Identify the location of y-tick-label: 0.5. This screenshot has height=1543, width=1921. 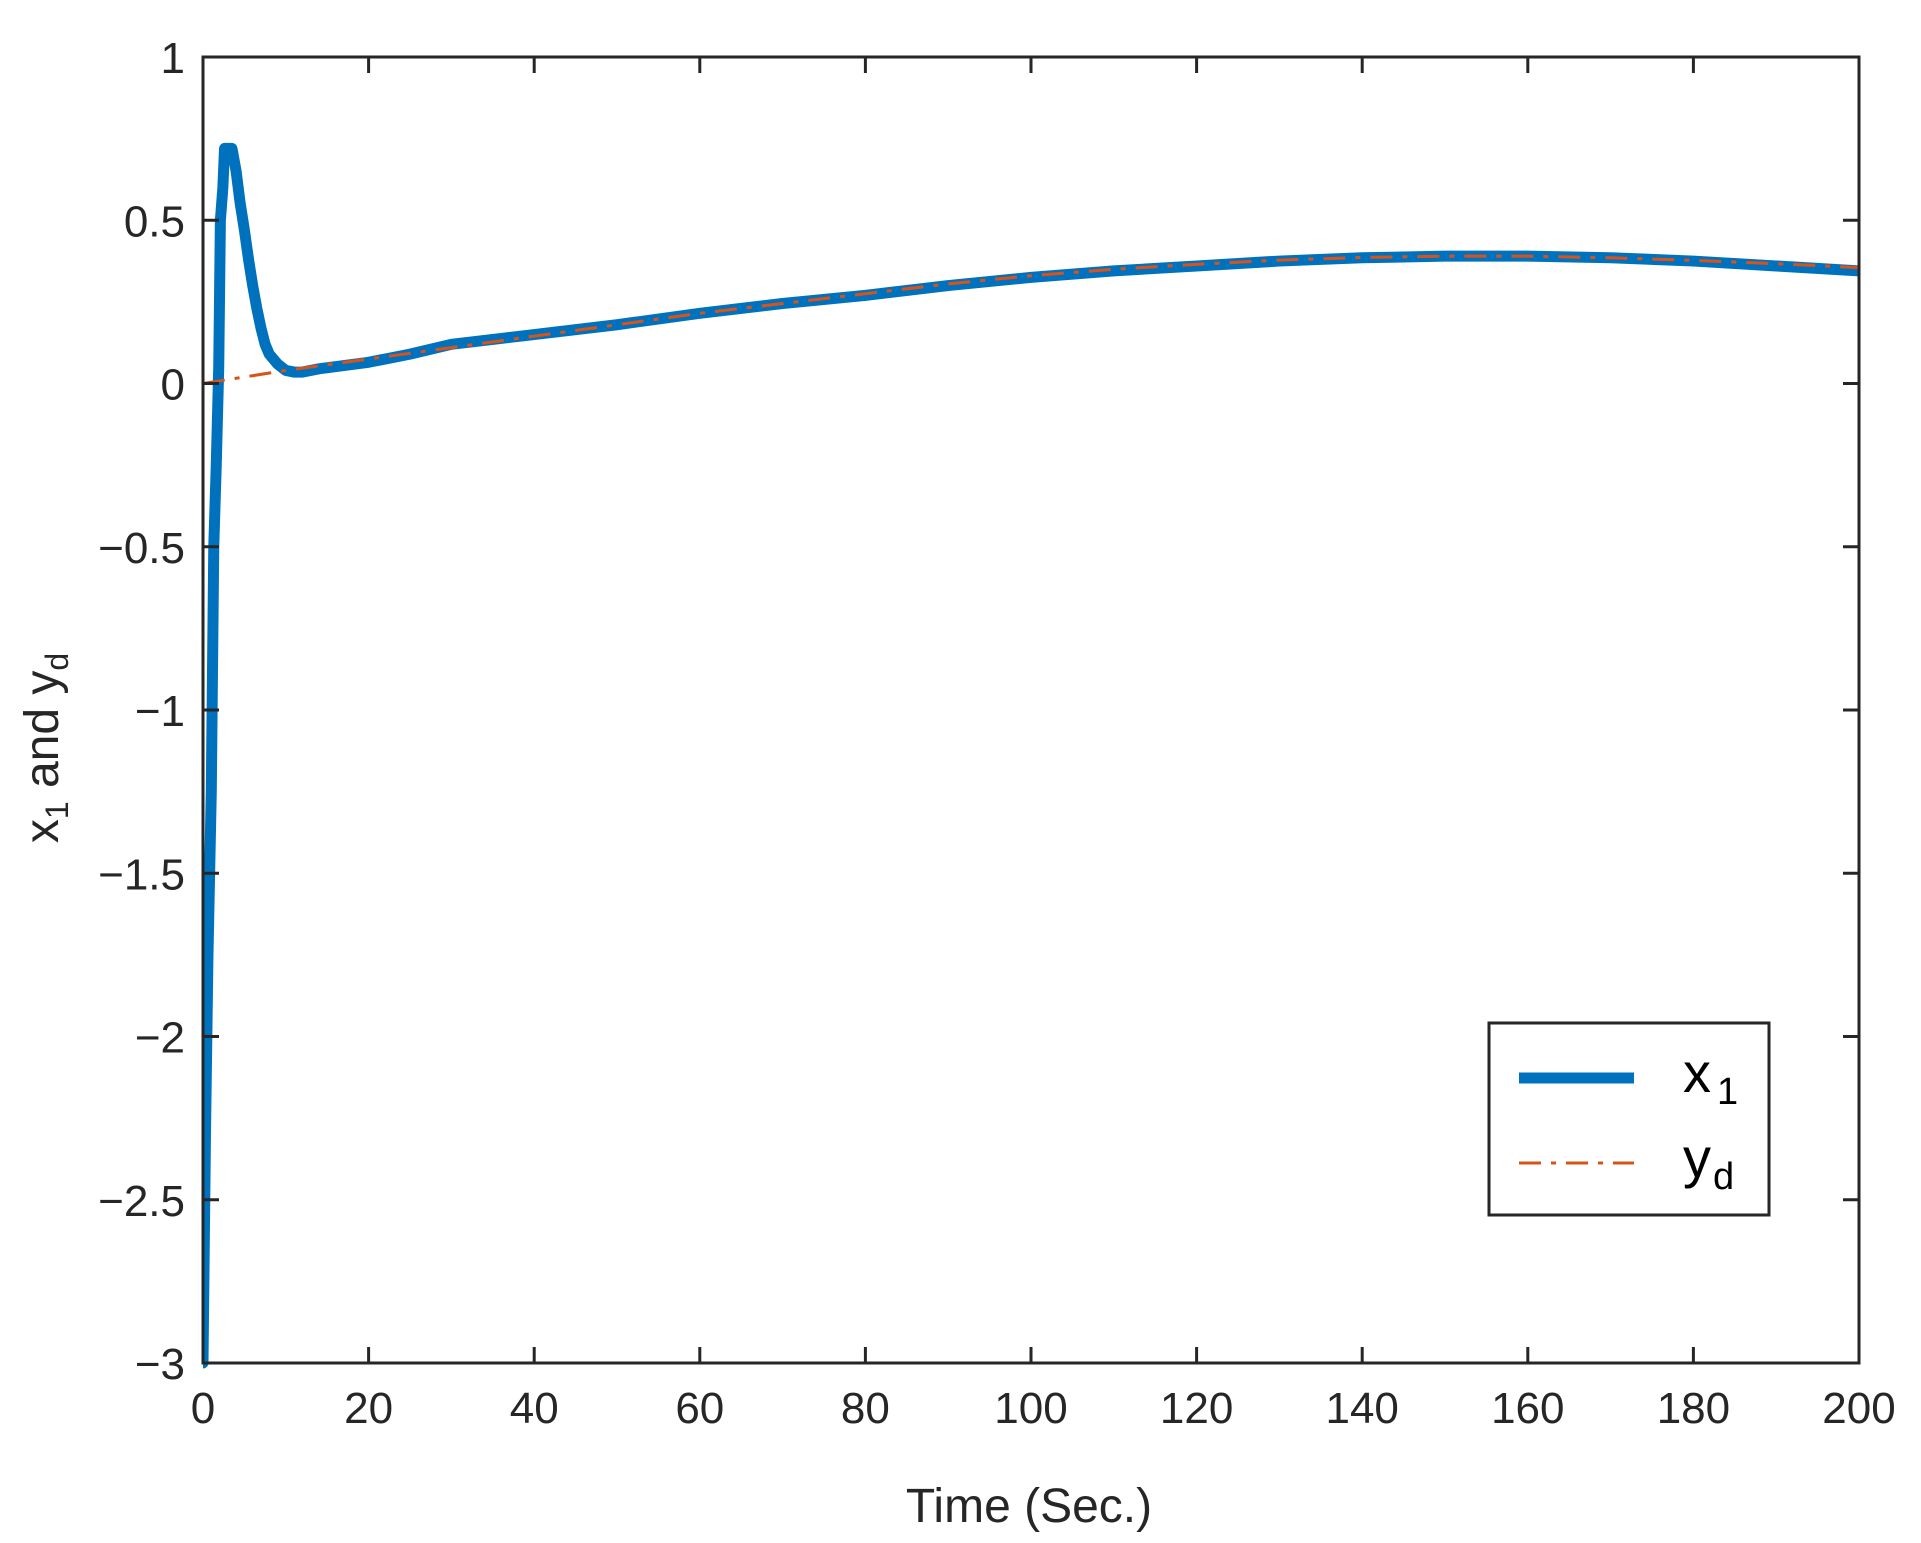
(154, 221).